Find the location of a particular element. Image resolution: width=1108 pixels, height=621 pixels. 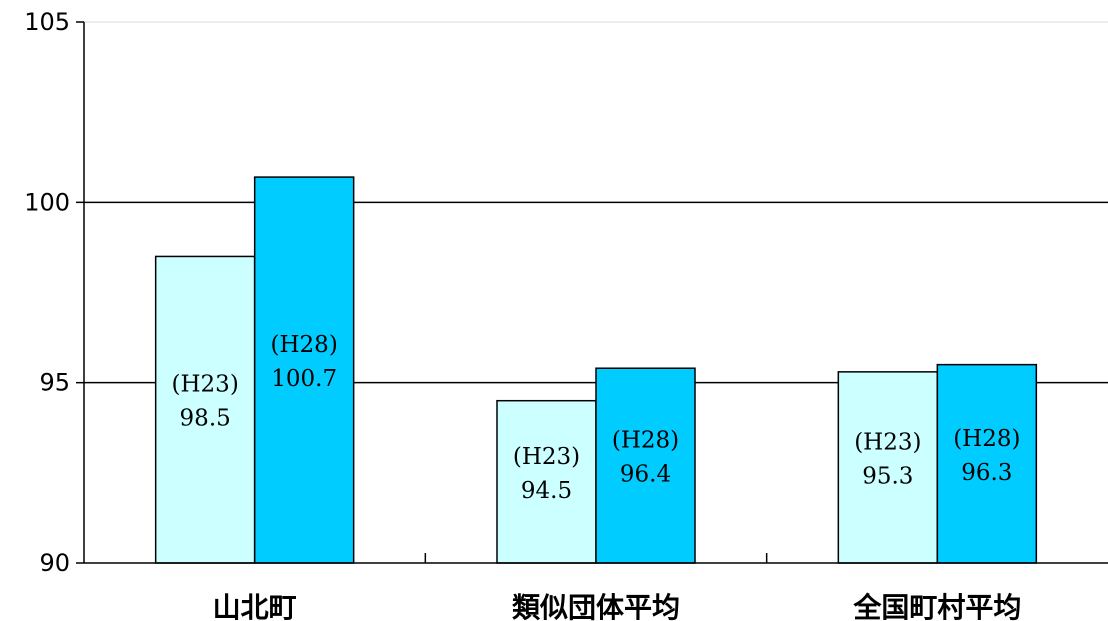

category-label: 山北町 is located at coordinates (255, 606).